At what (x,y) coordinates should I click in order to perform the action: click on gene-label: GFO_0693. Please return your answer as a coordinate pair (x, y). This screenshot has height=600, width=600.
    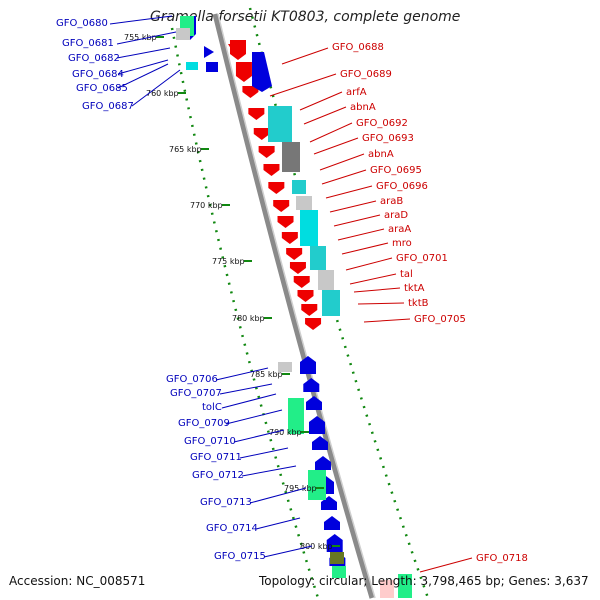
    Looking at the image, I should click on (388, 138).